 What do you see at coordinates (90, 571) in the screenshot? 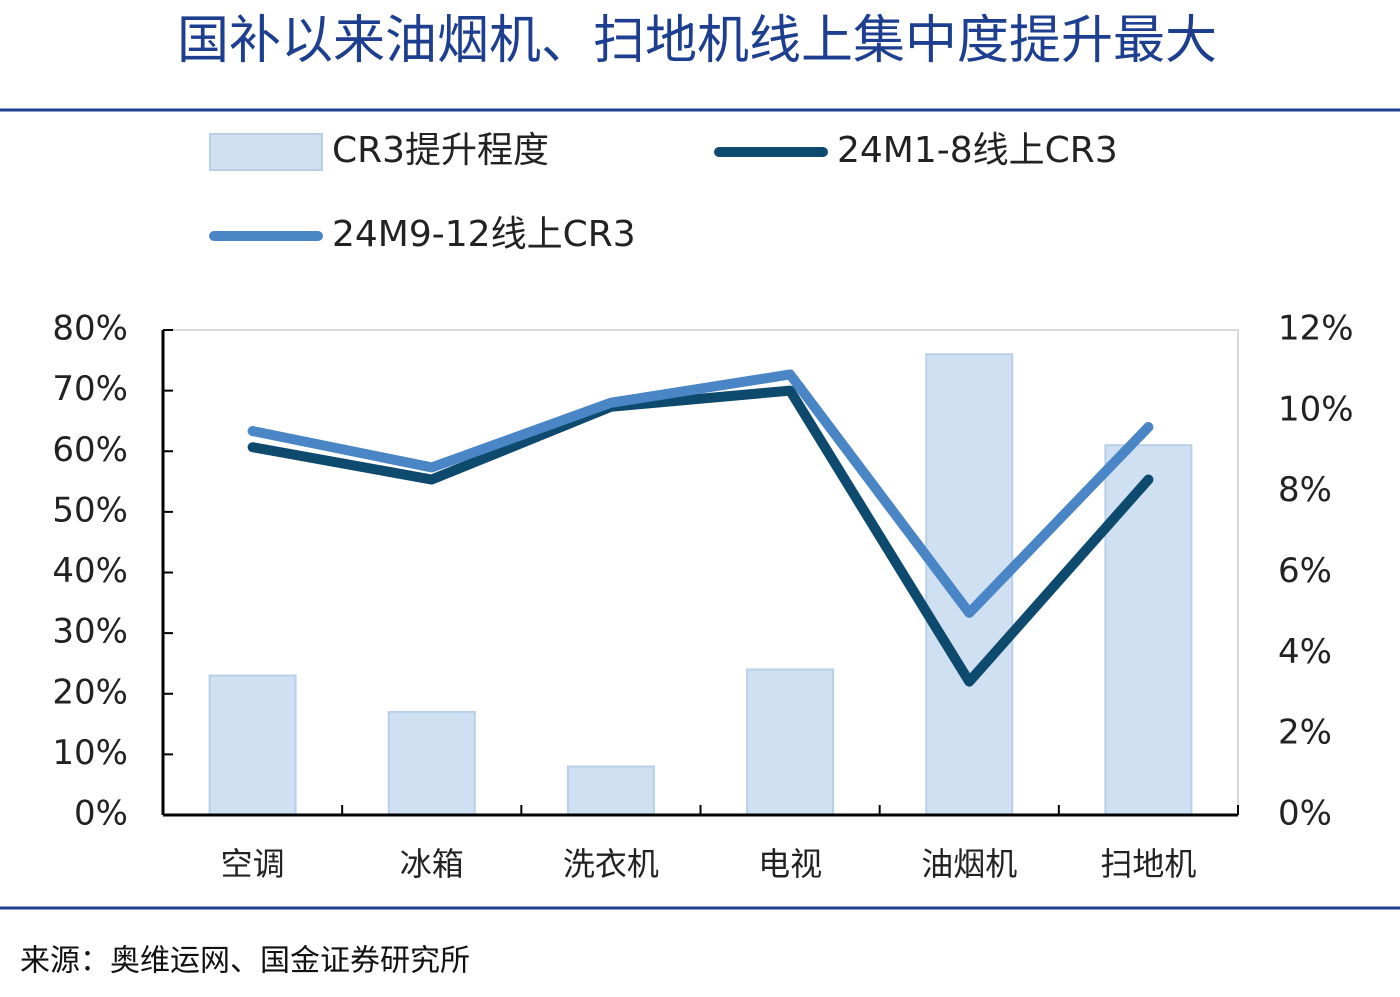
I see `y-tick-label: 40%` at bounding box center [90, 571].